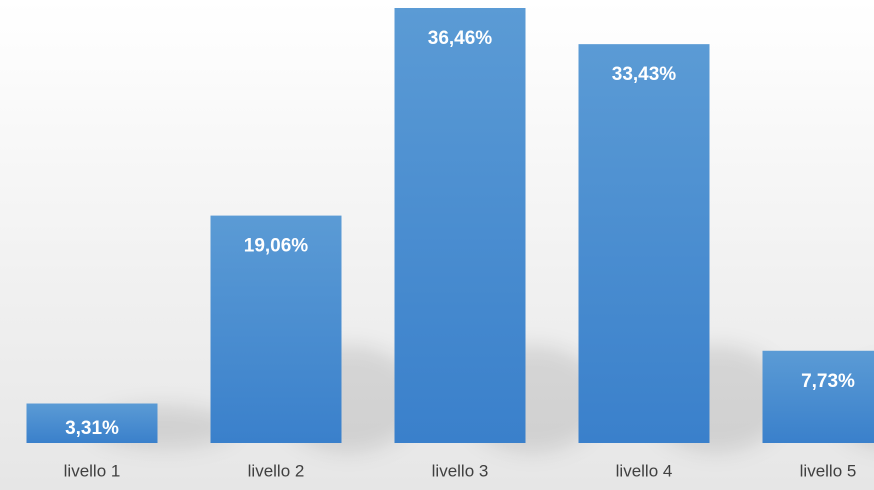 The image size is (874, 490). What do you see at coordinates (276, 246) in the screenshot?
I see `data-label-2: 19,06%` at bounding box center [276, 246].